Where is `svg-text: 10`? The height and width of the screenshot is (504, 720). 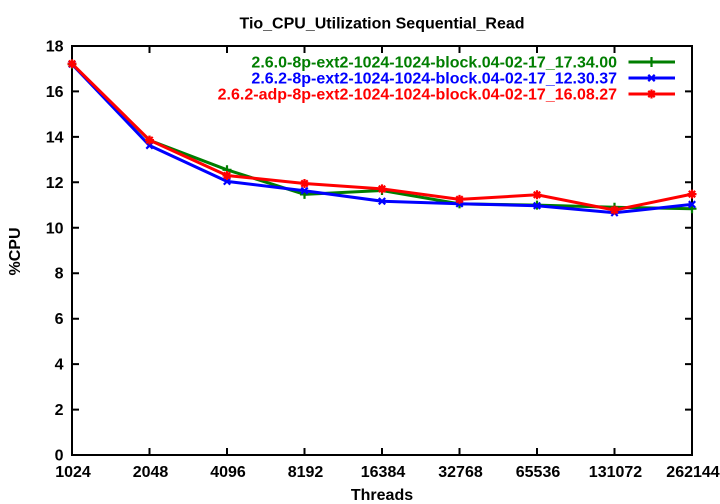
svg-text: 10 is located at coordinates (55, 228).